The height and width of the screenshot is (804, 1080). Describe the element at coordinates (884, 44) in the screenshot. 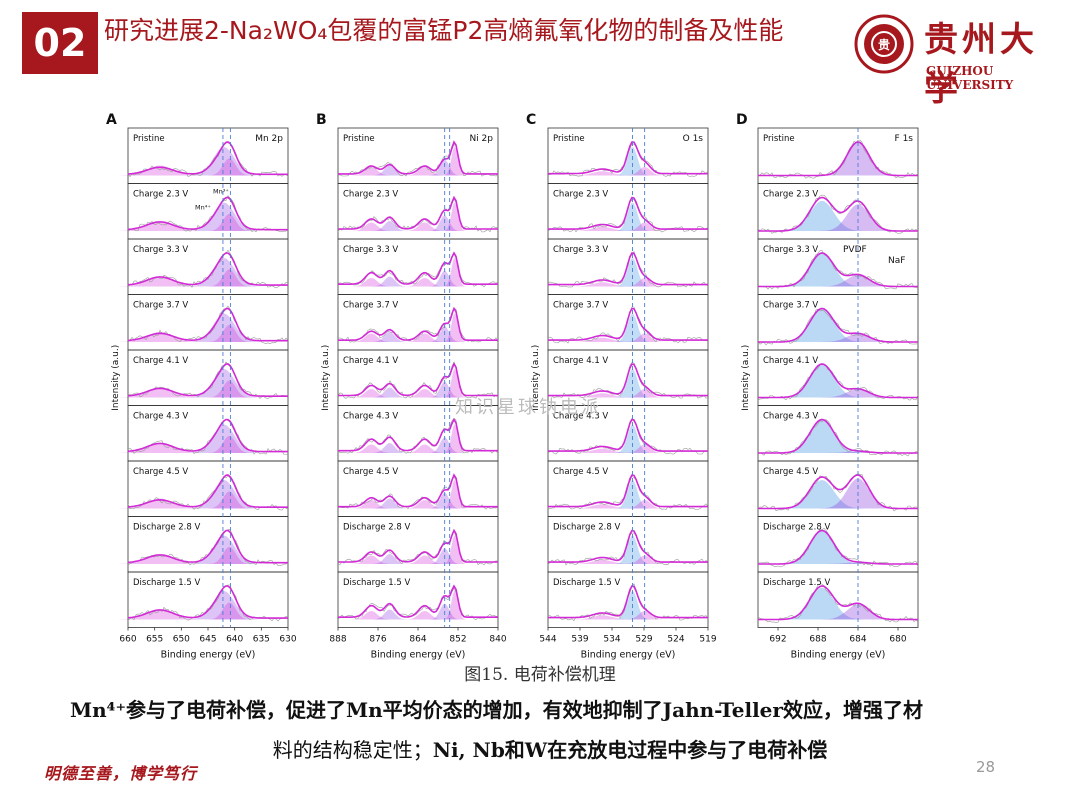

I see `svg-text: 贵` at that location.